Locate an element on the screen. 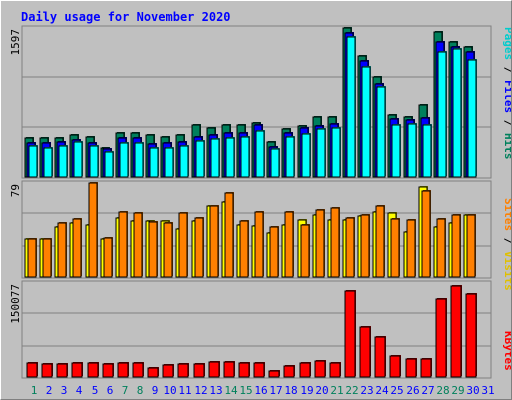 The height and width of the screenshot is (400, 512). day-label-24: 24 is located at coordinates (382, 390).